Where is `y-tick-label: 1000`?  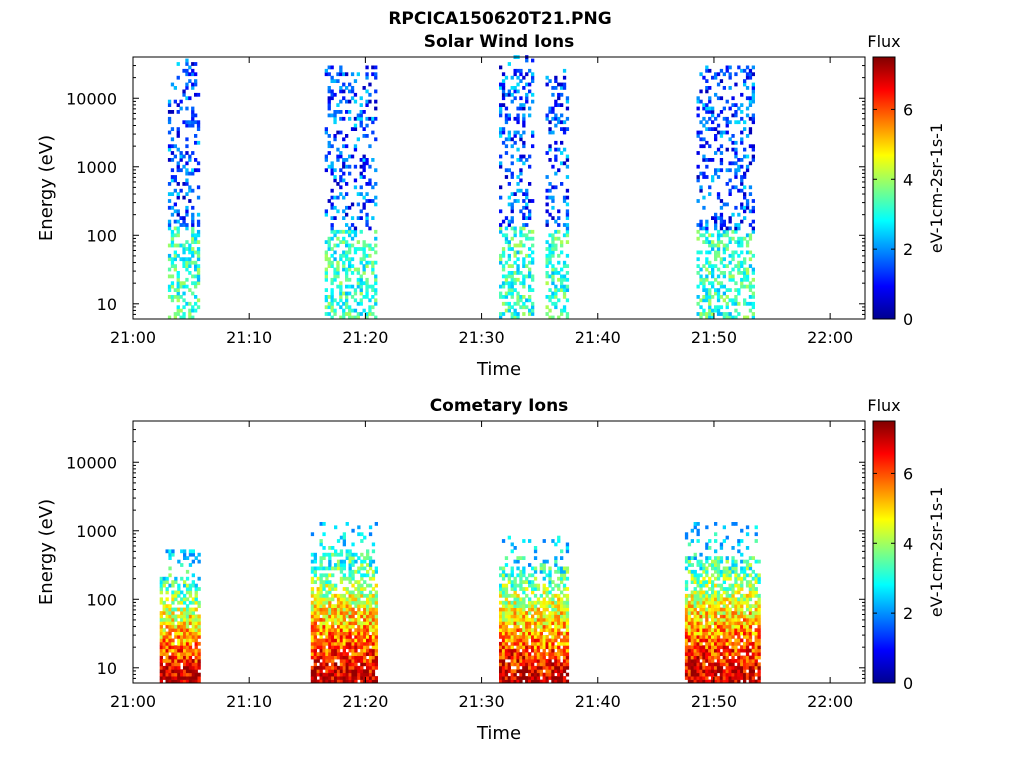
y-tick-label: 1000 is located at coordinates (96, 531).